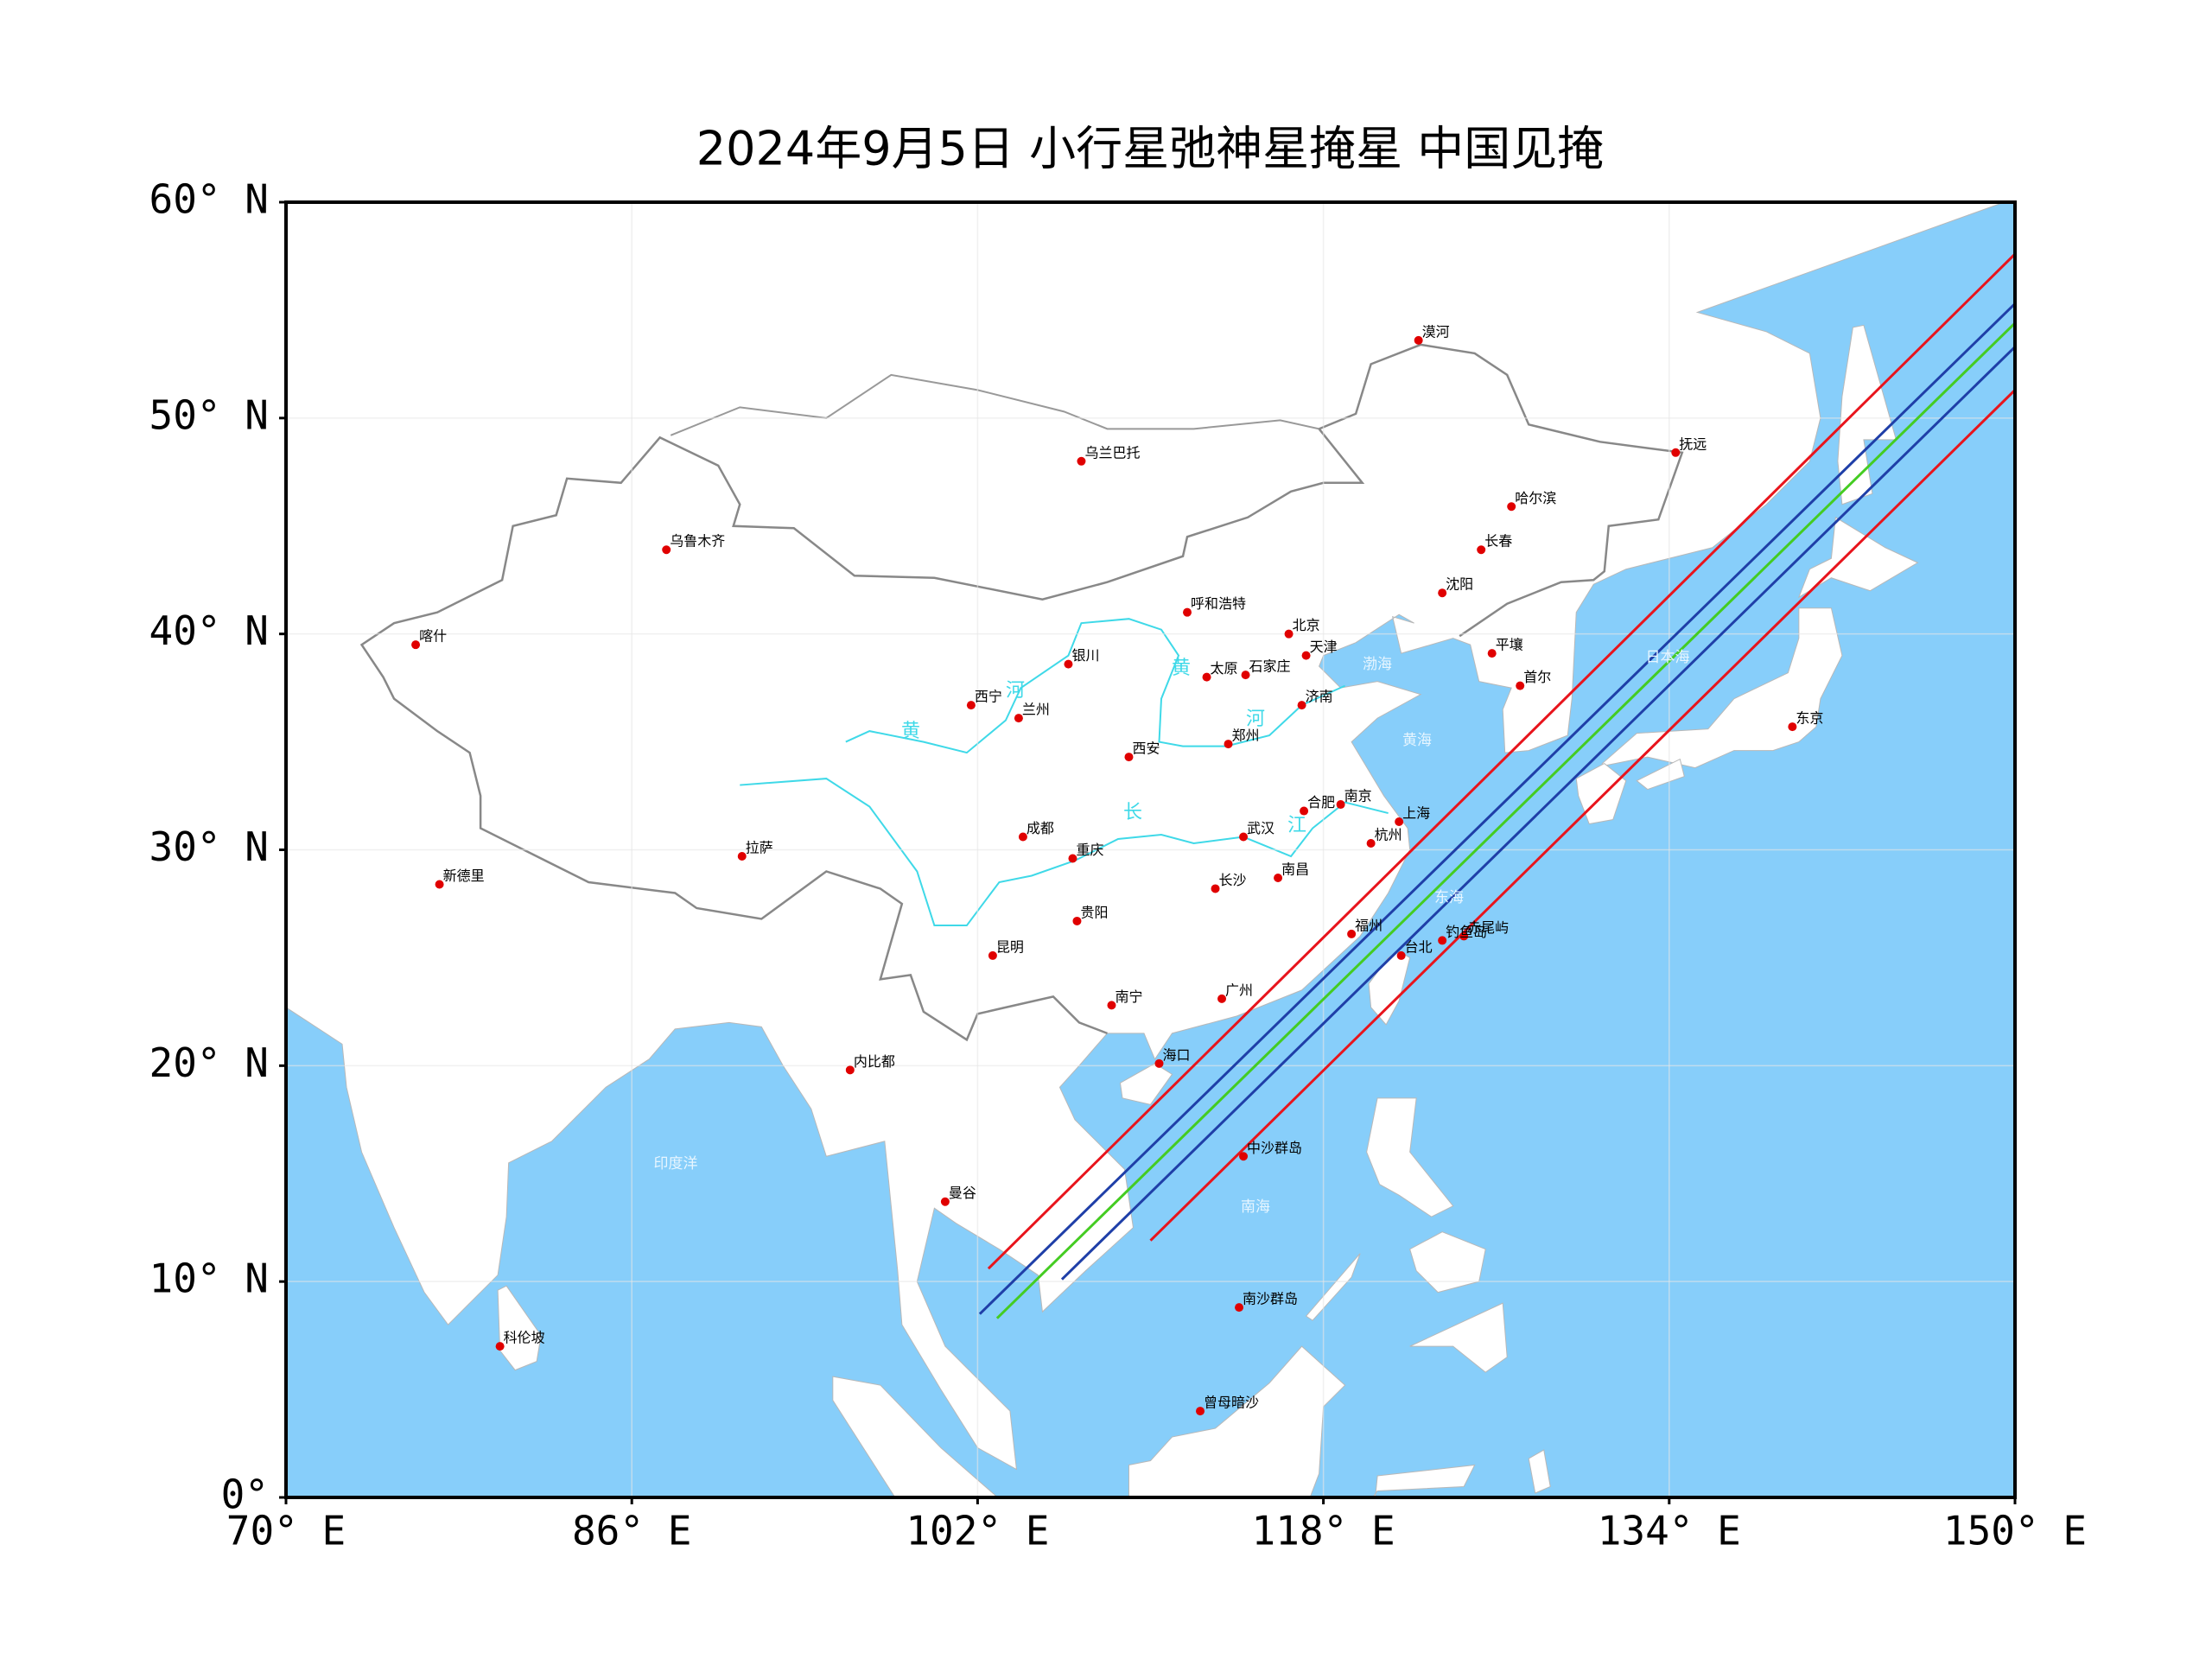 This screenshot has height=1659, width=2212. What do you see at coordinates (1132, 812) in the screenshot?
I see `river-label: 长` at bounding box center [1132, 812].